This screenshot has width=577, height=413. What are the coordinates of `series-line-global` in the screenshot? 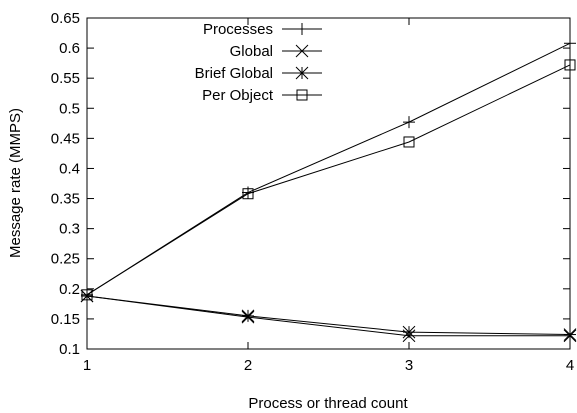 It's located at (328, 316).